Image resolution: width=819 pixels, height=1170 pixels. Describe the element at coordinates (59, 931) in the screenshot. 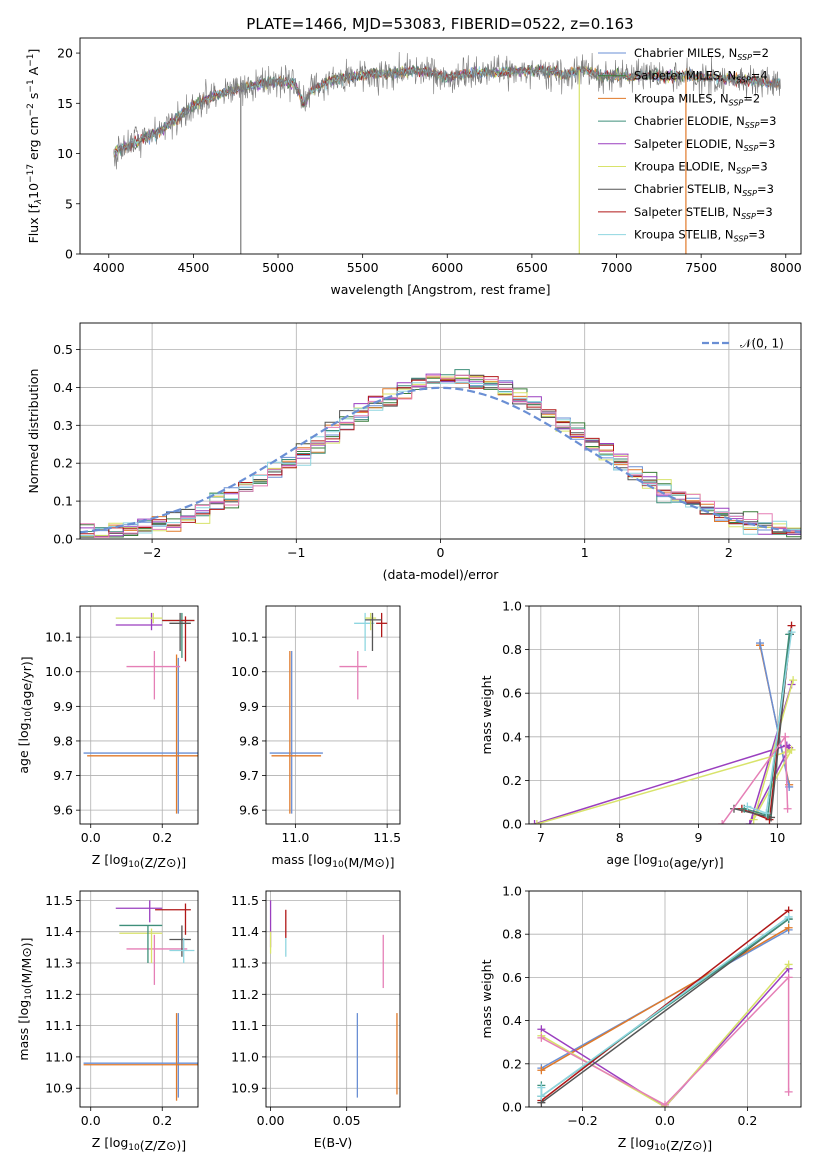

I see `tick-label-y: 11.4` at that location.